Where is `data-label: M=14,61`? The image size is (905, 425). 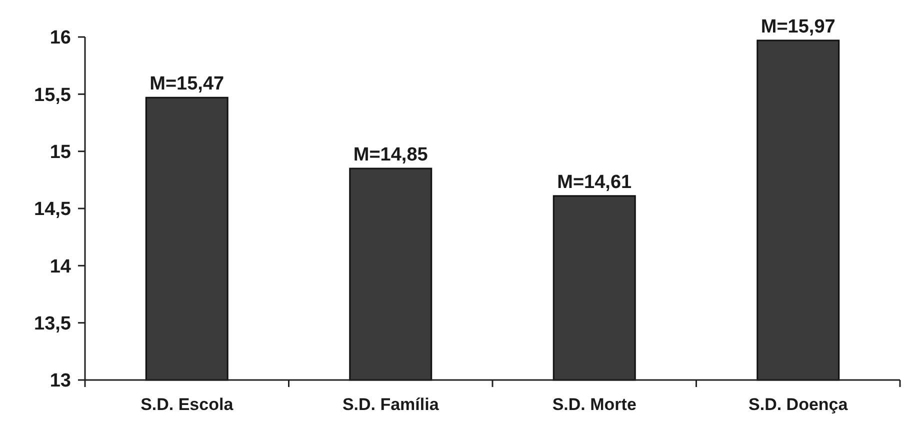 data-label: M=14,61 is located at coordinates (594, 182).